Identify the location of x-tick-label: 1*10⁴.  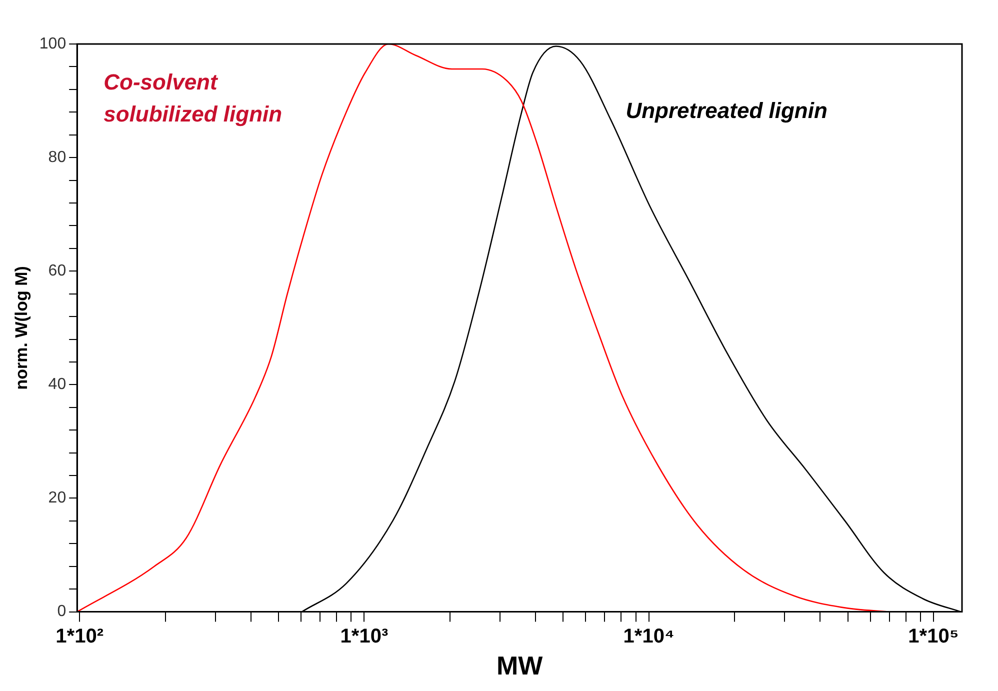
(648, 636).